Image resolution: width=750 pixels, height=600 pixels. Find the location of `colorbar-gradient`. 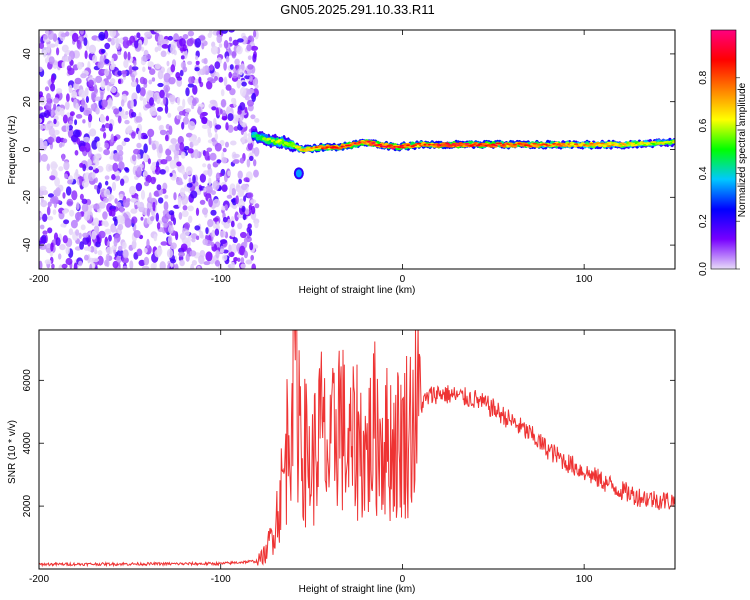

colorbar-gradient is located at coordinates (723, 149).